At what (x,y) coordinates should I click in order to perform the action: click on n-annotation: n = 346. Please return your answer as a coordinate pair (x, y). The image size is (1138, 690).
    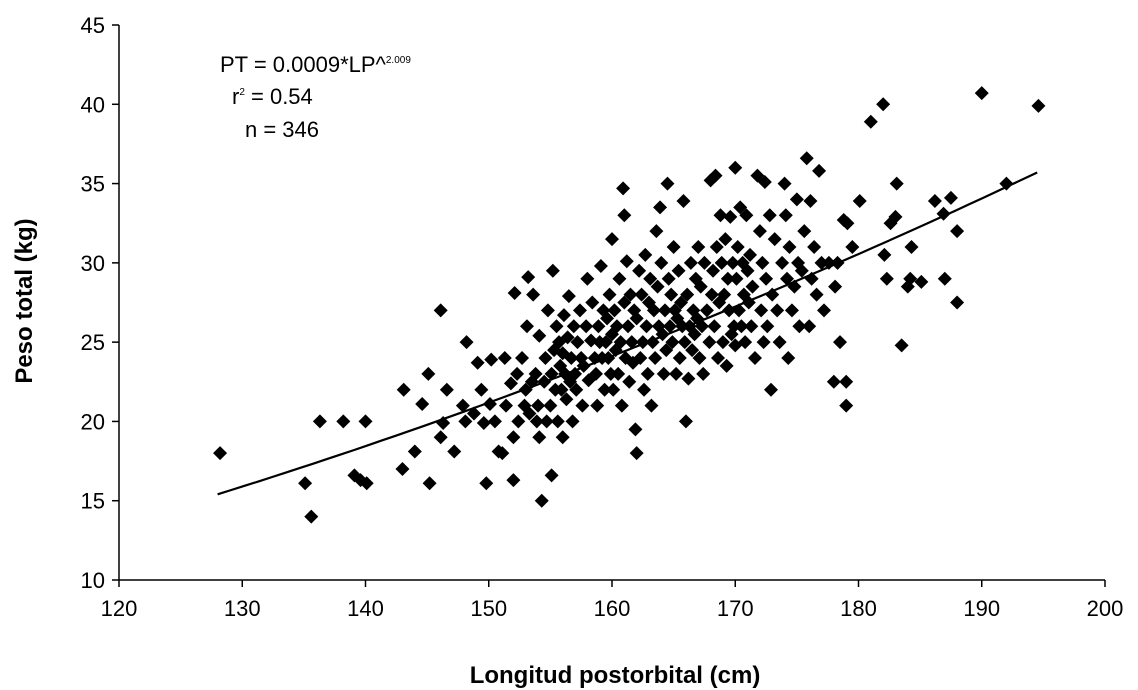
    Looking at the image, I should click on (282, 129).